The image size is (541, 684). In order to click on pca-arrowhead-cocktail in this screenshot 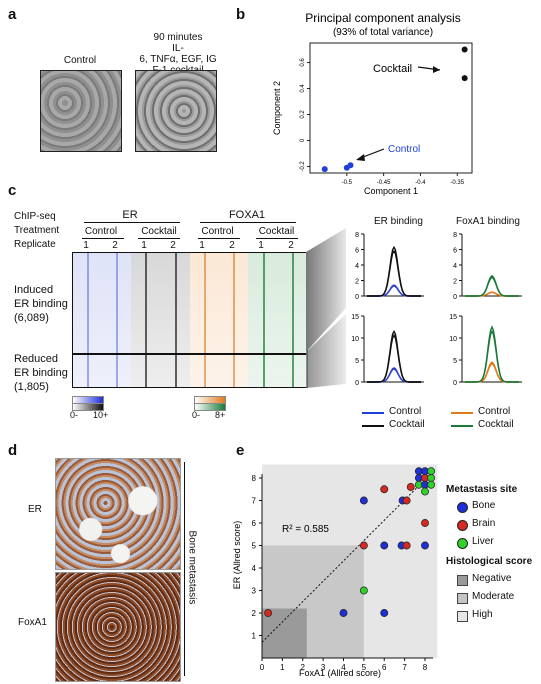, I will do `click(436, 69)`.